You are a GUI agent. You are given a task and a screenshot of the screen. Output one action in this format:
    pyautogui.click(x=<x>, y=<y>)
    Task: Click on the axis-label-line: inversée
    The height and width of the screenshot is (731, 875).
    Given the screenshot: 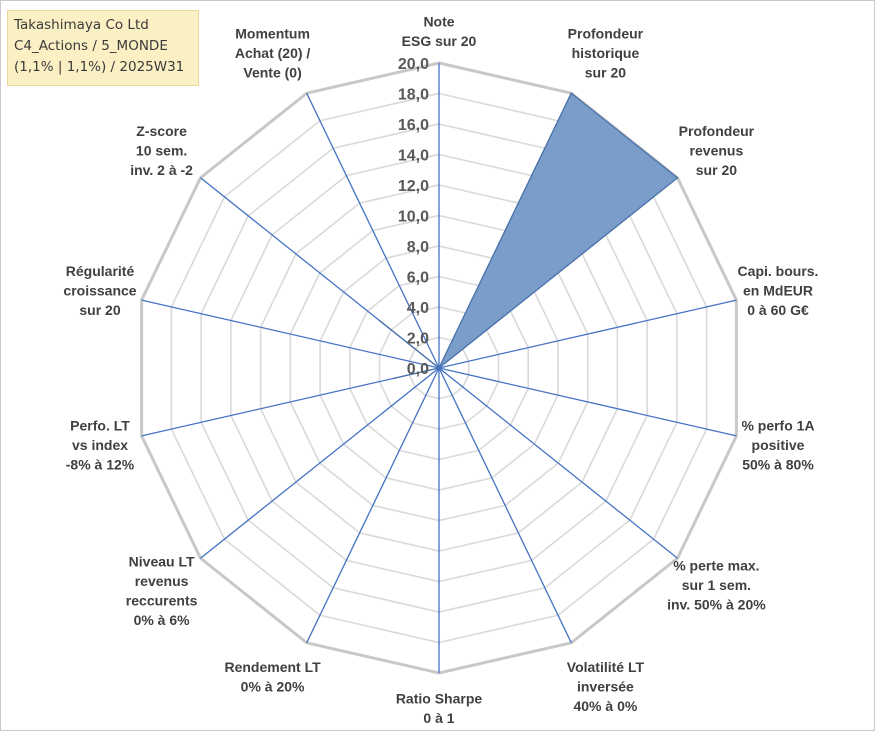 What is the action you would take?
    pyautogui.click(x=605, y=686)
    